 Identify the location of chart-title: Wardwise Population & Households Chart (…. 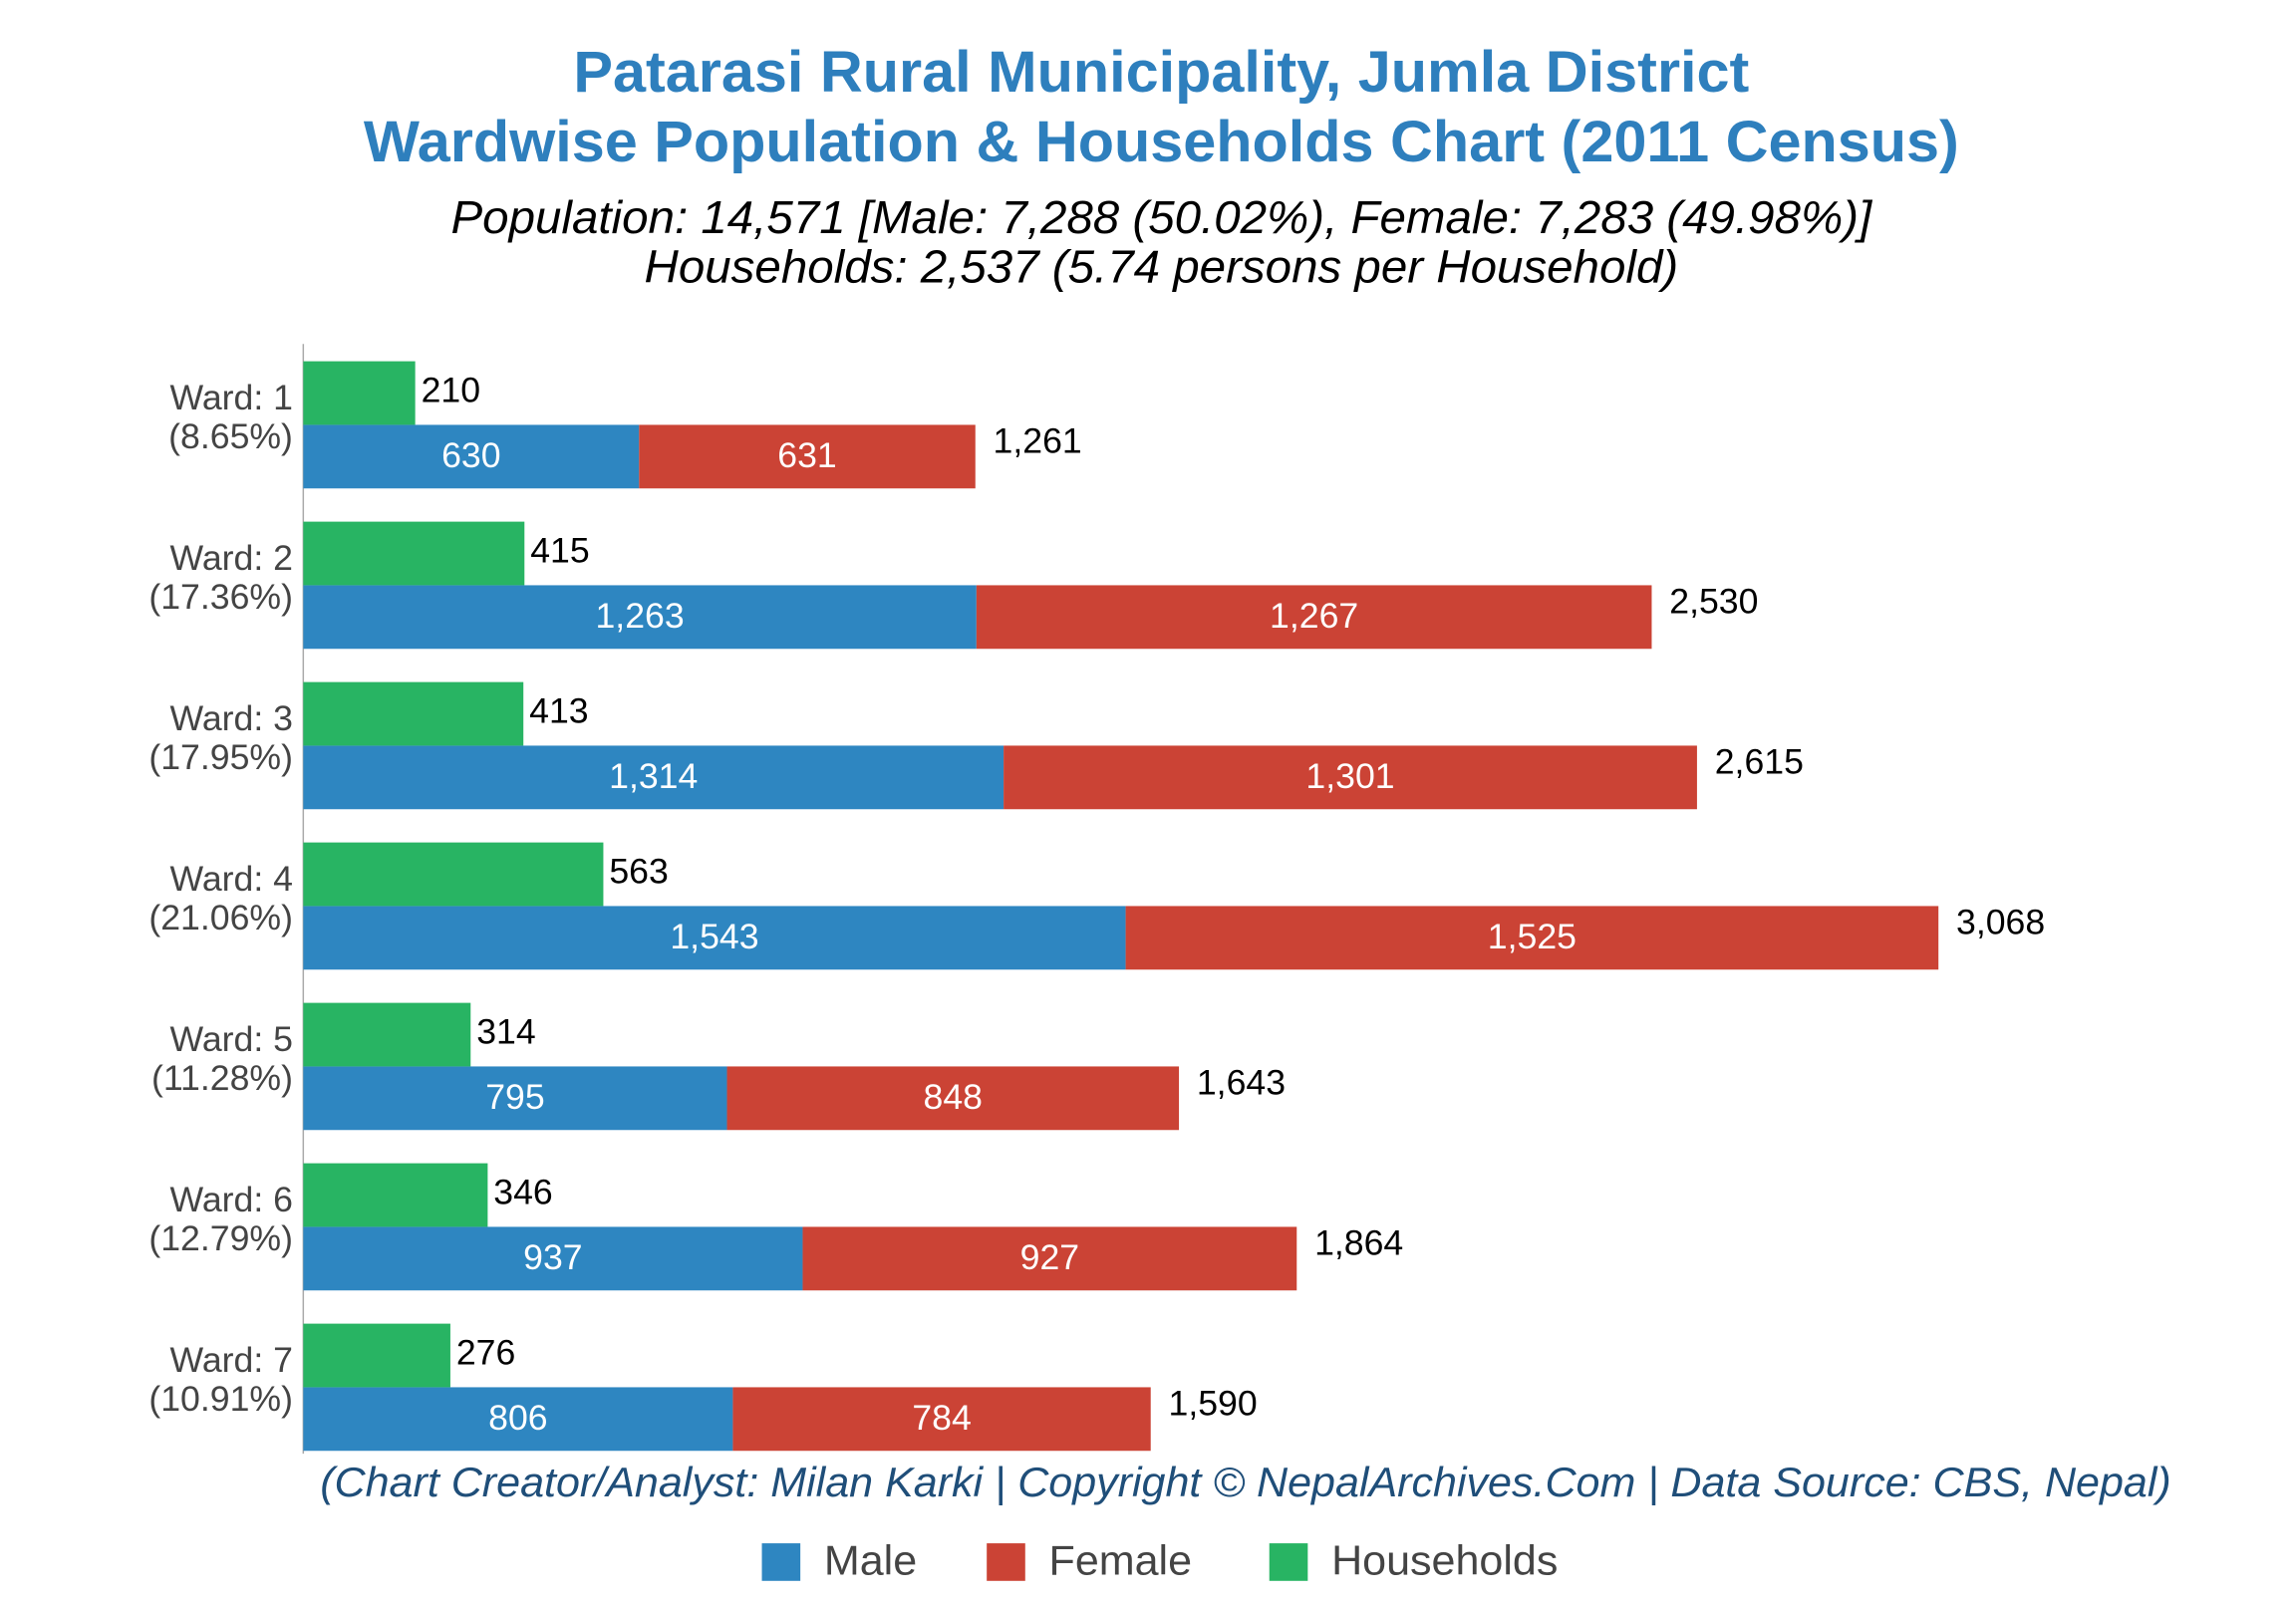
(1161, 141).